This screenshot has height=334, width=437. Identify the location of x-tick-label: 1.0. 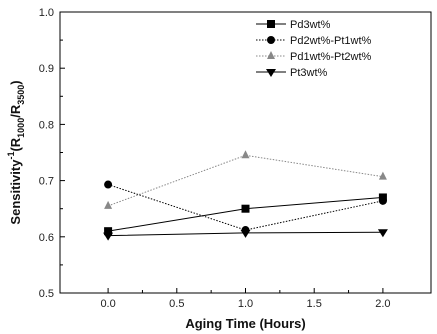
(245, 304).